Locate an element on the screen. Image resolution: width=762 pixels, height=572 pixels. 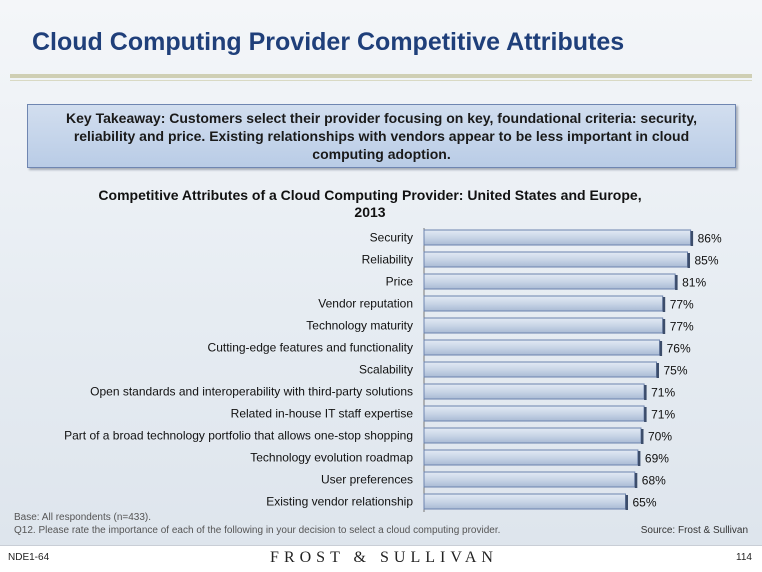
data-label: 86% is located at coordinates (710, 239).